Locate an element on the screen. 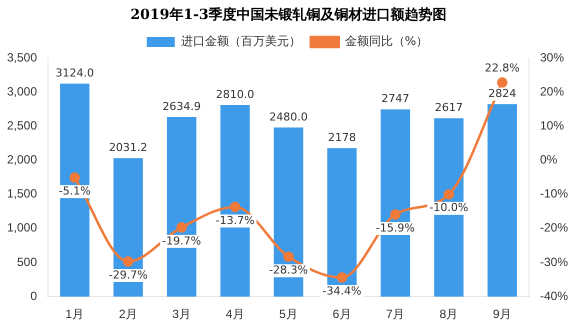 The height and width of the screenshot is (327, 577). data-label: 22.8% is located at coordinates (502, 67).